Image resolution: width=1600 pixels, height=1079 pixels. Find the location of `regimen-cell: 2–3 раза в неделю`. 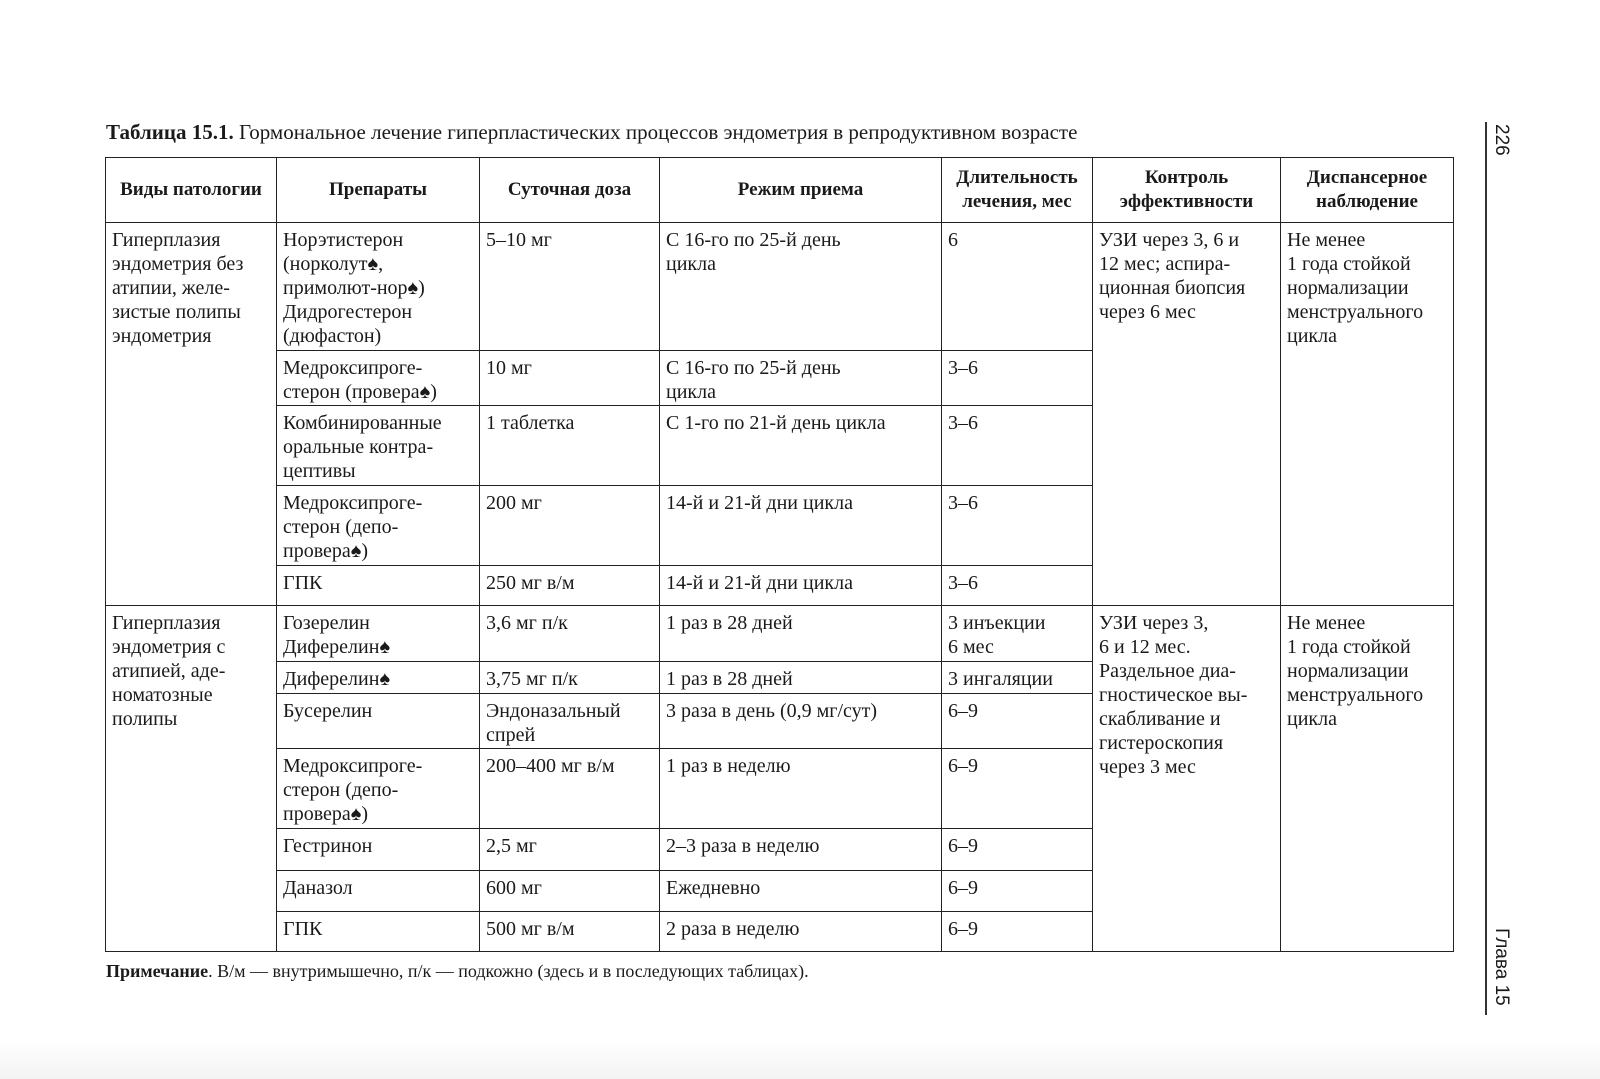

regimen-cell: 2–3 раза в неделю is located at coordinates (800, 849).